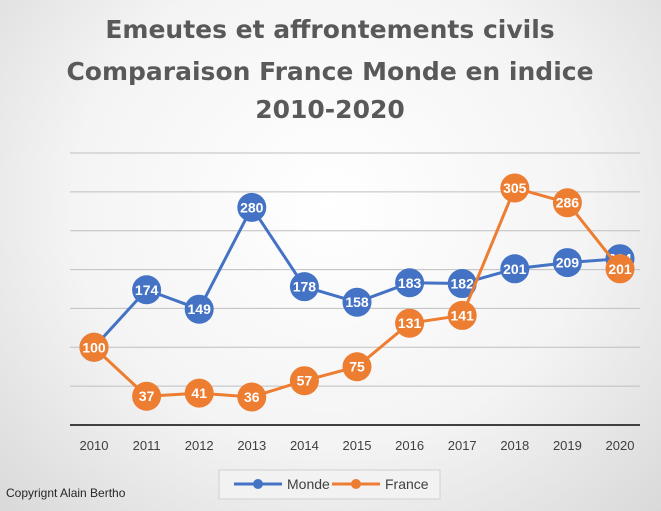  I want to click on data-label-france: 201, so click(620, 269).